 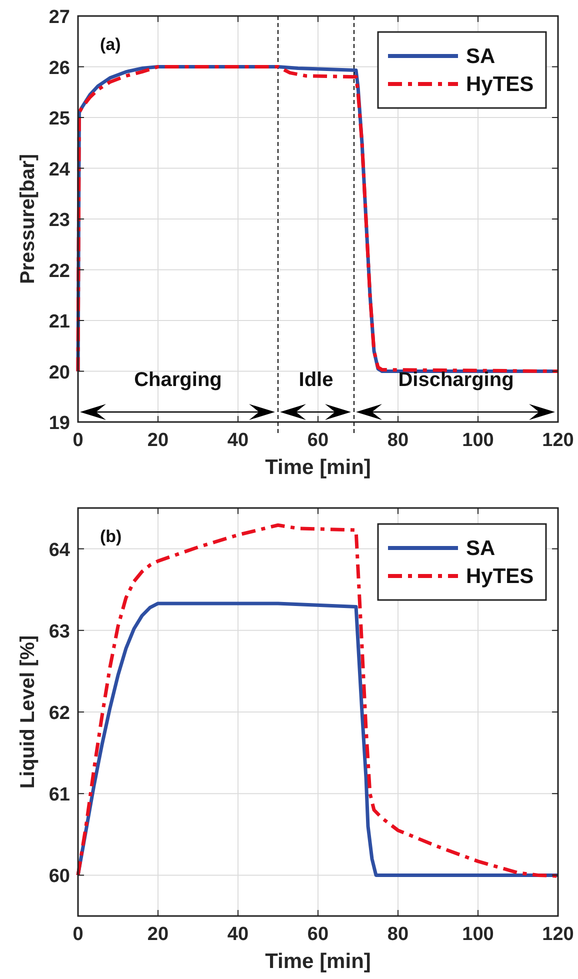 What do you see at coordinates (59, 220) in the screenshot?
I see `y-tick-label: 23` at bounding box center [59, 220].